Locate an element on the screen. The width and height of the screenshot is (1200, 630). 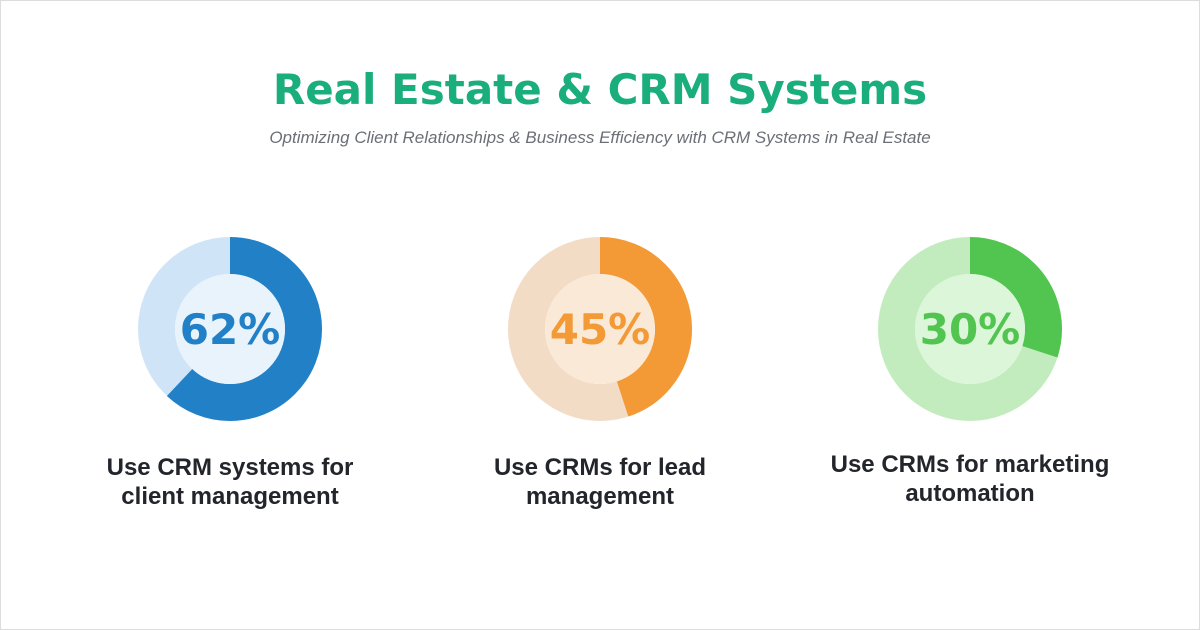
chart-label: client management is located at coordinates (229, 496).